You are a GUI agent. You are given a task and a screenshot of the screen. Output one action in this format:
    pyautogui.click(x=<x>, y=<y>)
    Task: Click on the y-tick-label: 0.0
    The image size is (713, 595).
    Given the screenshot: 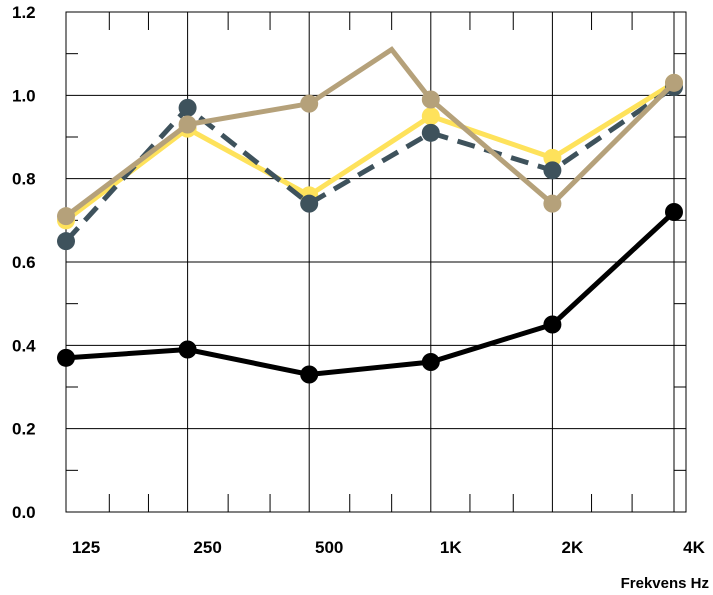 What is the action you would take?
    pyautogui.click(x=24, y=512)
    